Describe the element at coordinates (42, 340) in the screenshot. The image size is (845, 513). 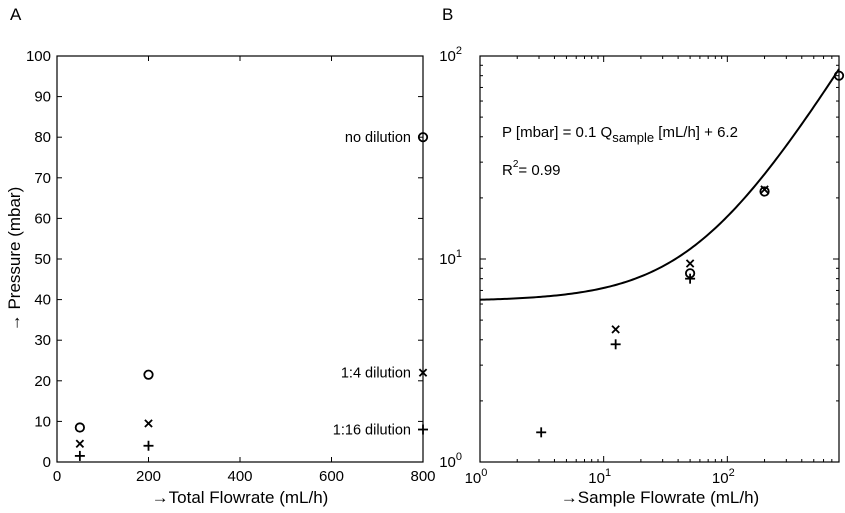
I see `y-tick-label: 30` at that location.